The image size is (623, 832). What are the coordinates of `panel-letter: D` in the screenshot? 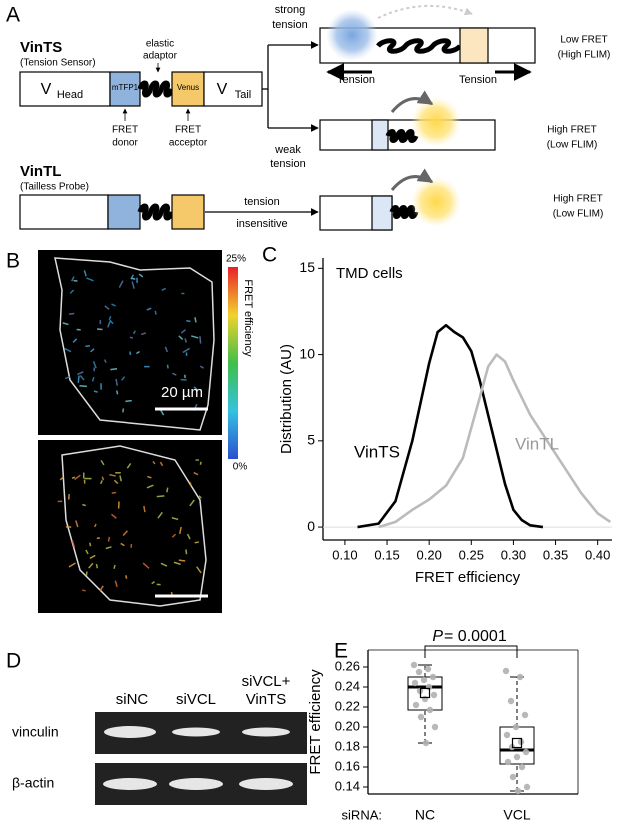 It's located at (13, 661).